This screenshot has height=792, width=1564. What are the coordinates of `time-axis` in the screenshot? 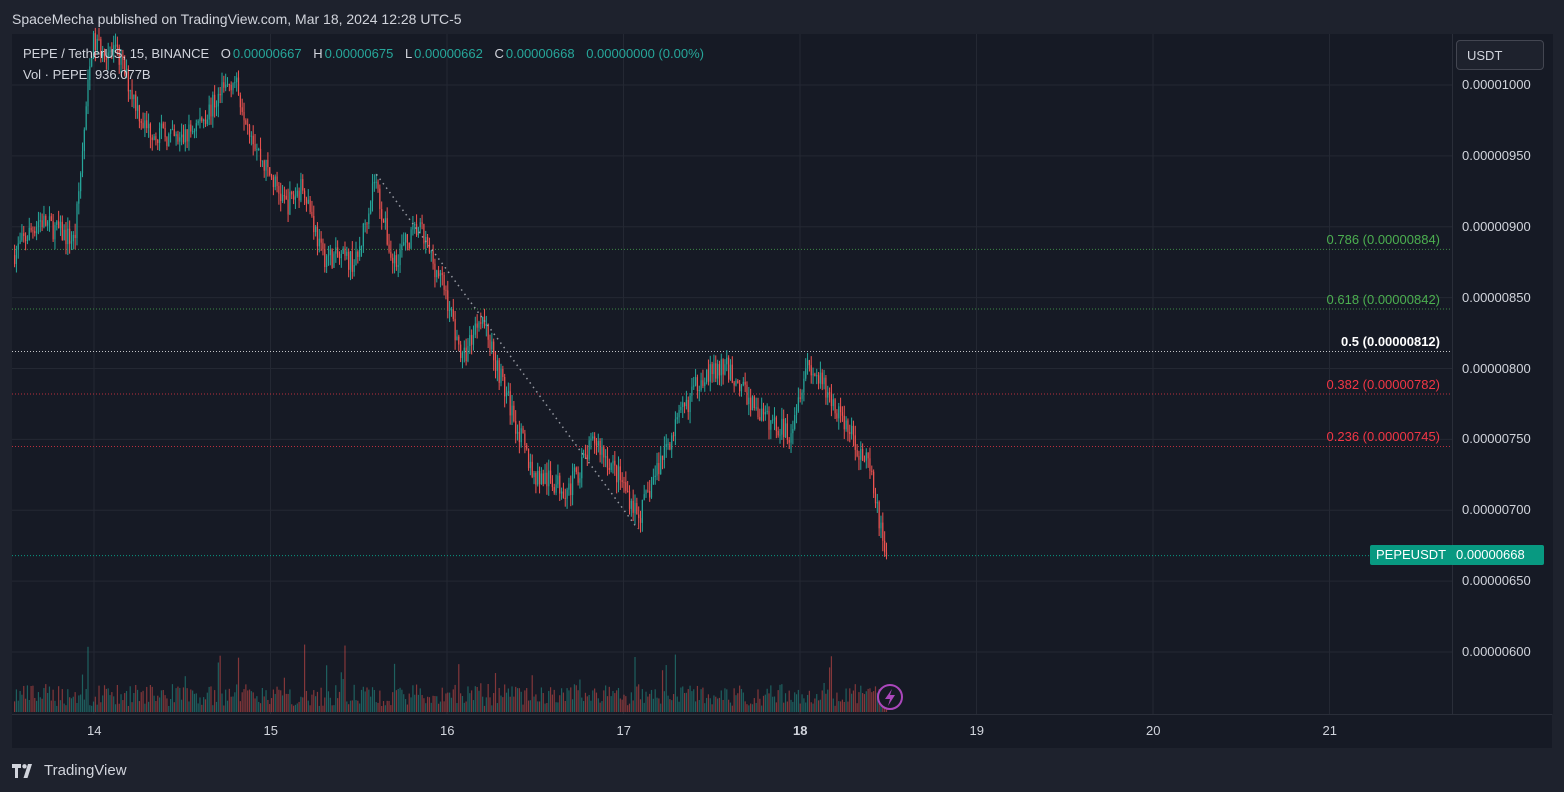 It's located at (782, 731).